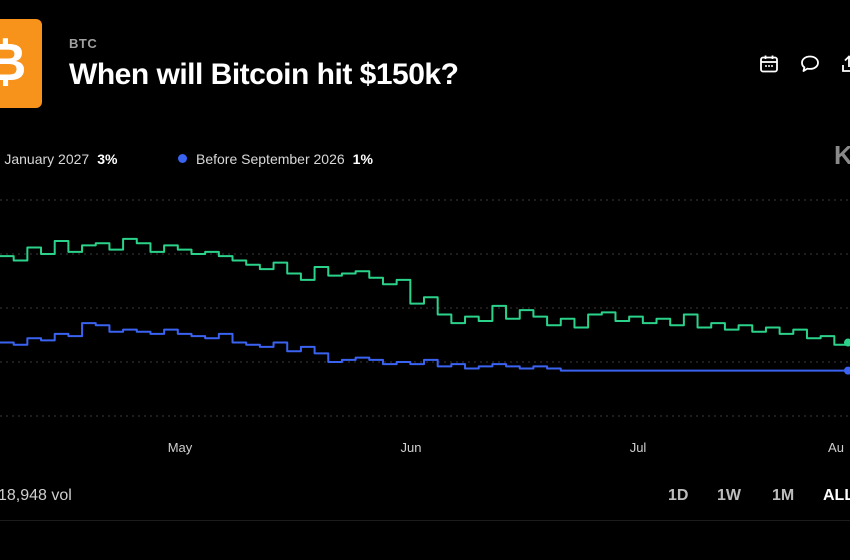 This screenshot has width=850, height=560. I want to click on range-1m-button: 1M, so click(783, 495).